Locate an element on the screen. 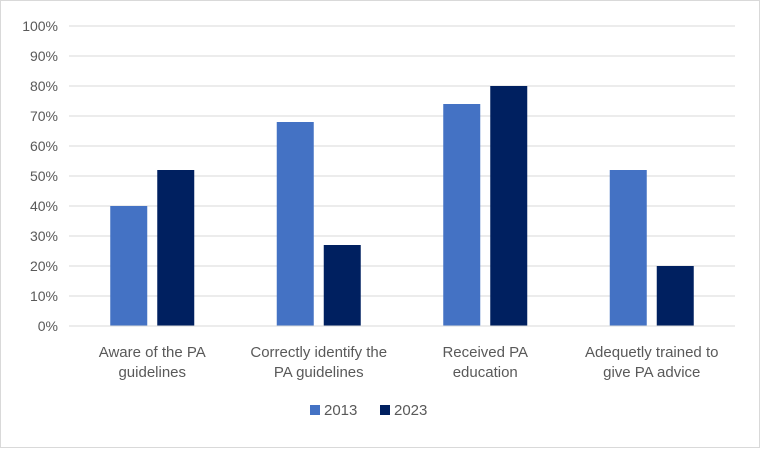 Image resolution: width=760 pixels, height=452 pixels. y-tick-label: 60% is located at coordinates (44, 146).